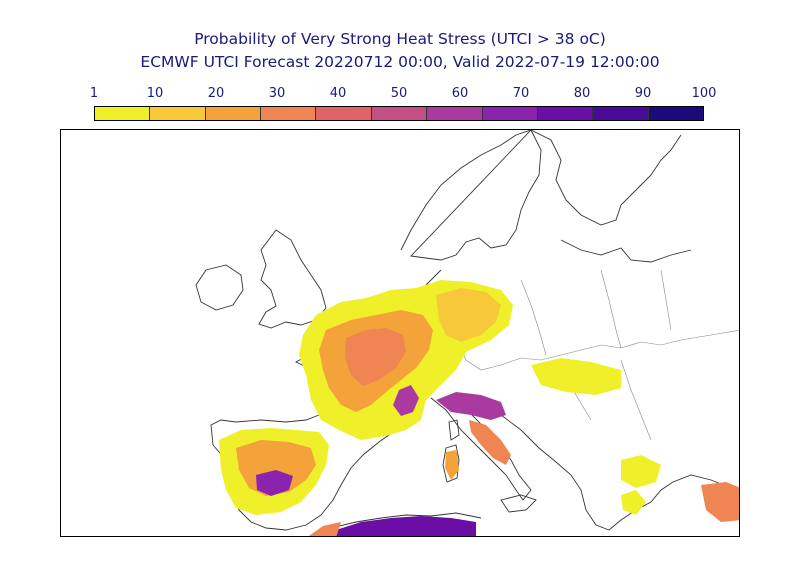 The height and width of the screenshot is (566, 800). Describe the element at coordinates (406, 526) in the screenshot. I see `fill-north-africa-purple` at that location.